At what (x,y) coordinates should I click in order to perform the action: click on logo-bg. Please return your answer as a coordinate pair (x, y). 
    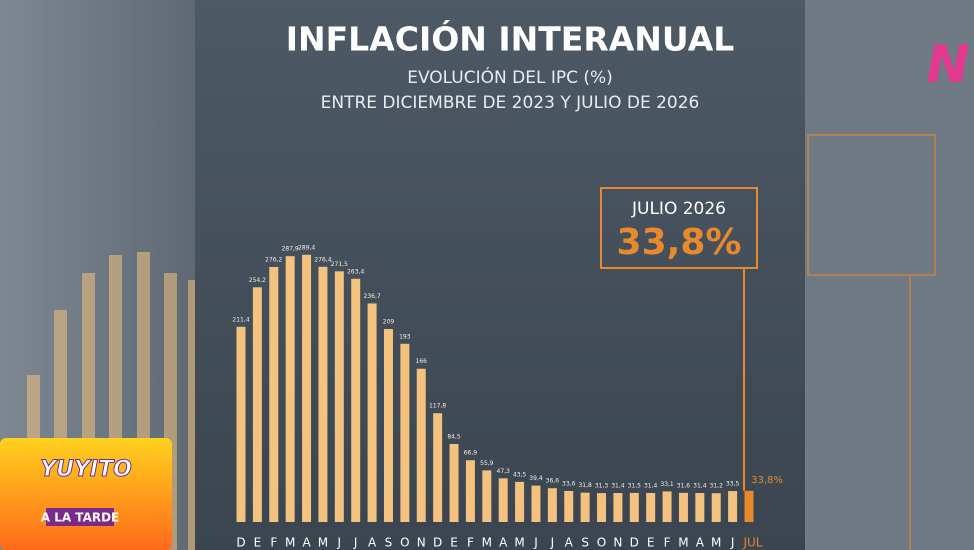
    Looking at the image, I should click on (86, 494).